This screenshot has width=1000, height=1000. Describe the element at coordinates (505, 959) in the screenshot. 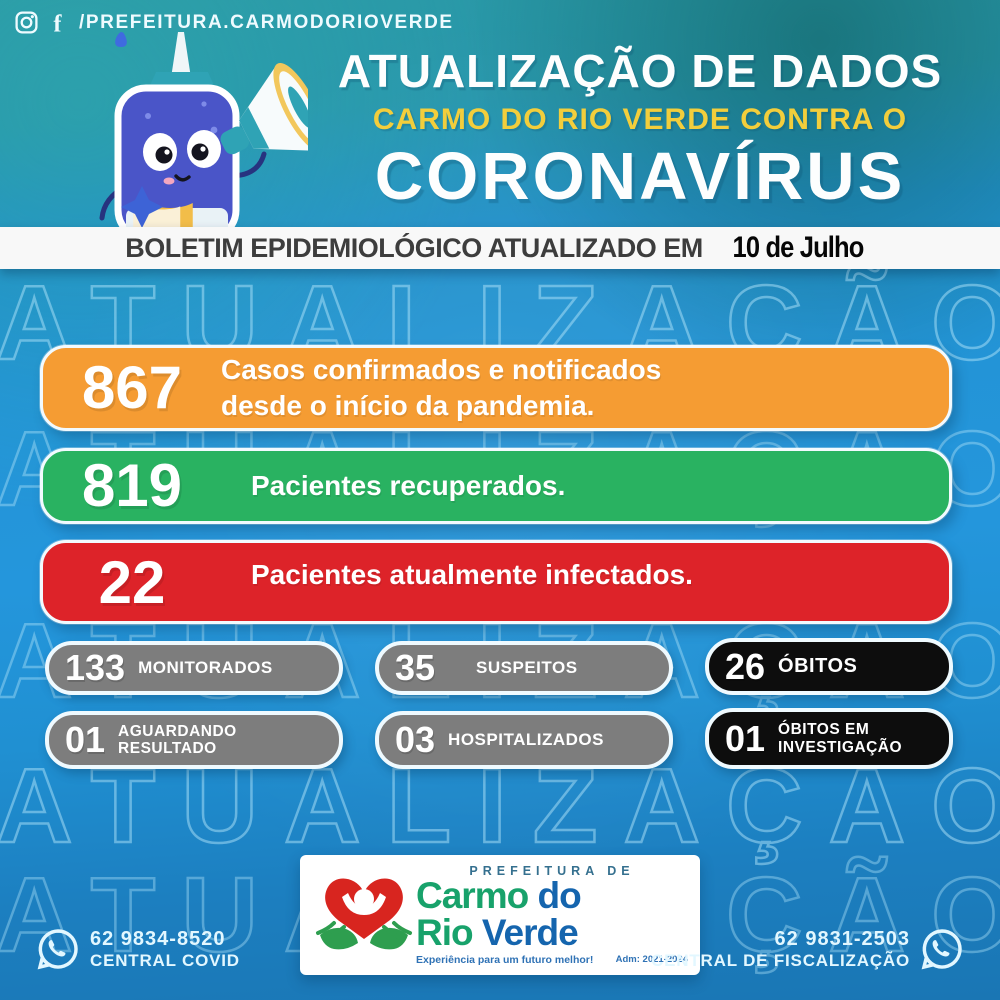

I see `logo-tagline: Experiência para um futuro melhor!` at that location.